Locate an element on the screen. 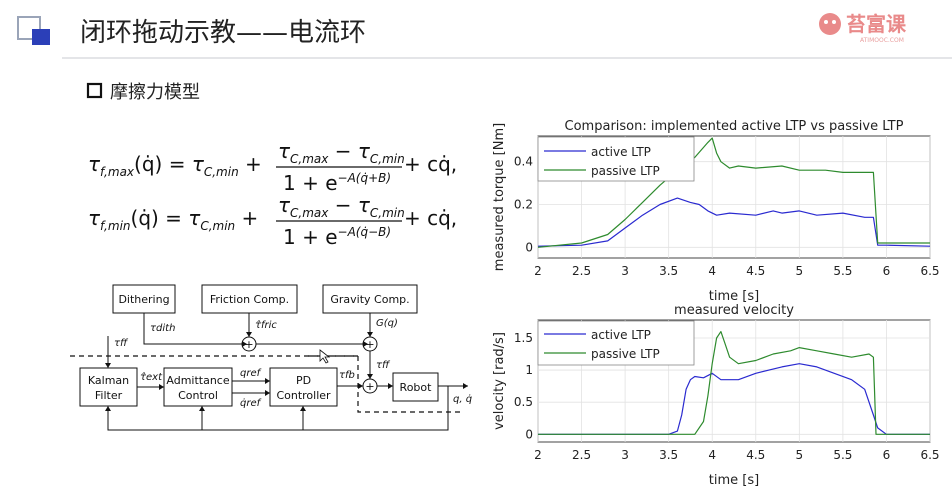 The width and height of the screenshot is (952, 501). block-dithering is located at coordinates (144, 299).